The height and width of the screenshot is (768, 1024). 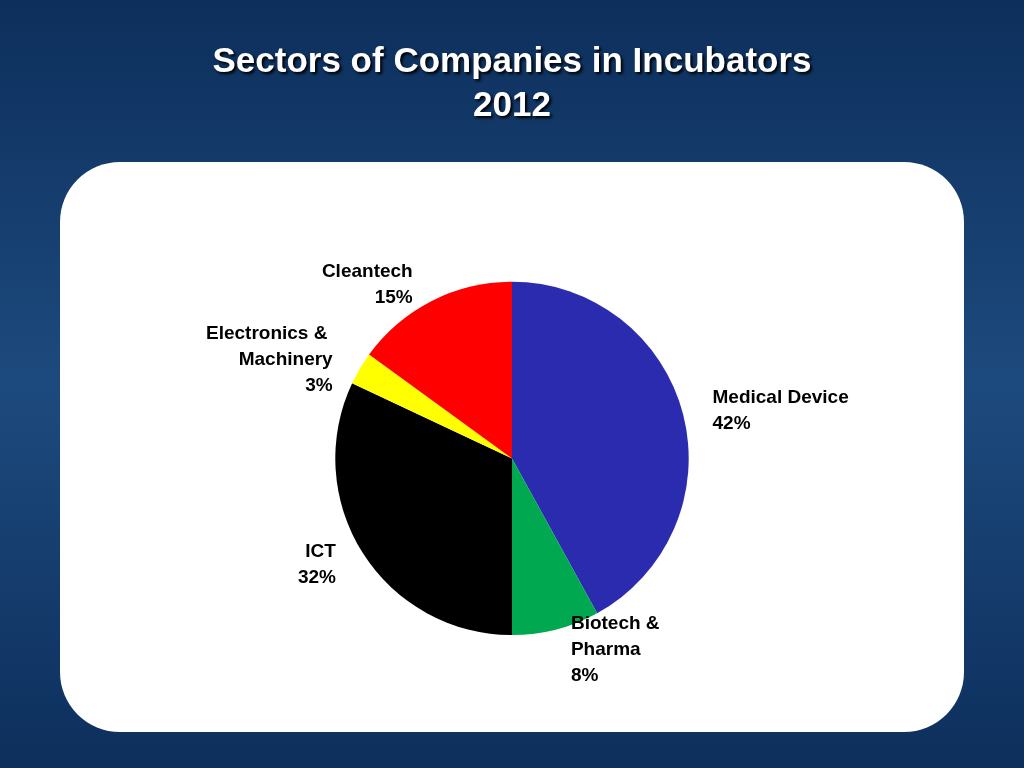 What do you see at coordinates (780, 396) in the screenshot?
I see `slice-label: Medical Device` at bounding box center [780, 396].